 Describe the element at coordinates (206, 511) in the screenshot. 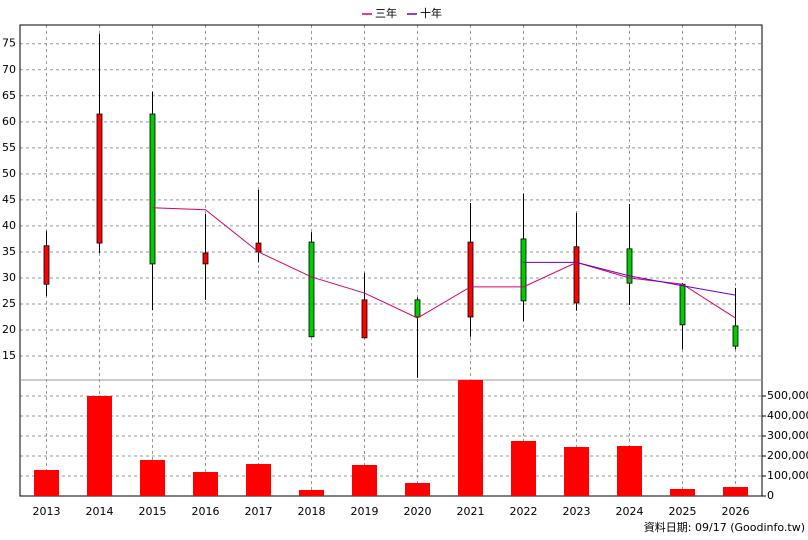

I see `x-tick-label: 2016` at that location.